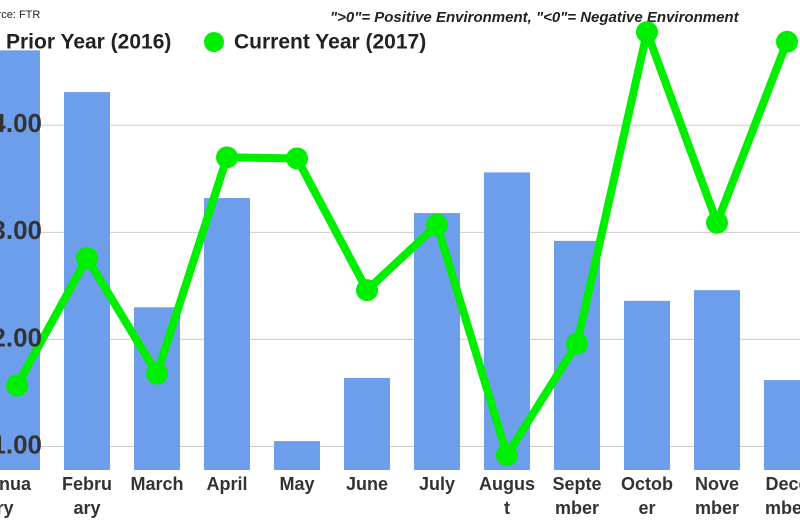  What do you see at coordinates (88, 42) in the screenshot?
I see `legend-label: Prior Year (2016)` at bounding box center [88, 42].